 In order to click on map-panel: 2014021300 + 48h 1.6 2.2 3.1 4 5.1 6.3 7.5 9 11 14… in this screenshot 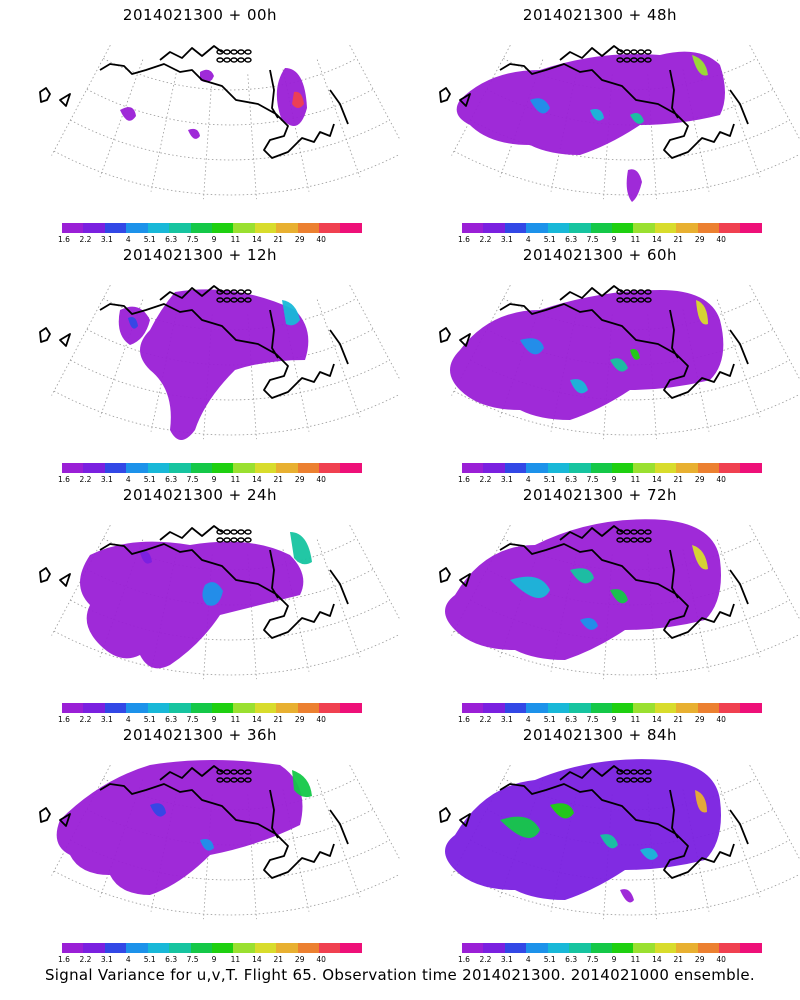, I will do `click(600, 122)`.